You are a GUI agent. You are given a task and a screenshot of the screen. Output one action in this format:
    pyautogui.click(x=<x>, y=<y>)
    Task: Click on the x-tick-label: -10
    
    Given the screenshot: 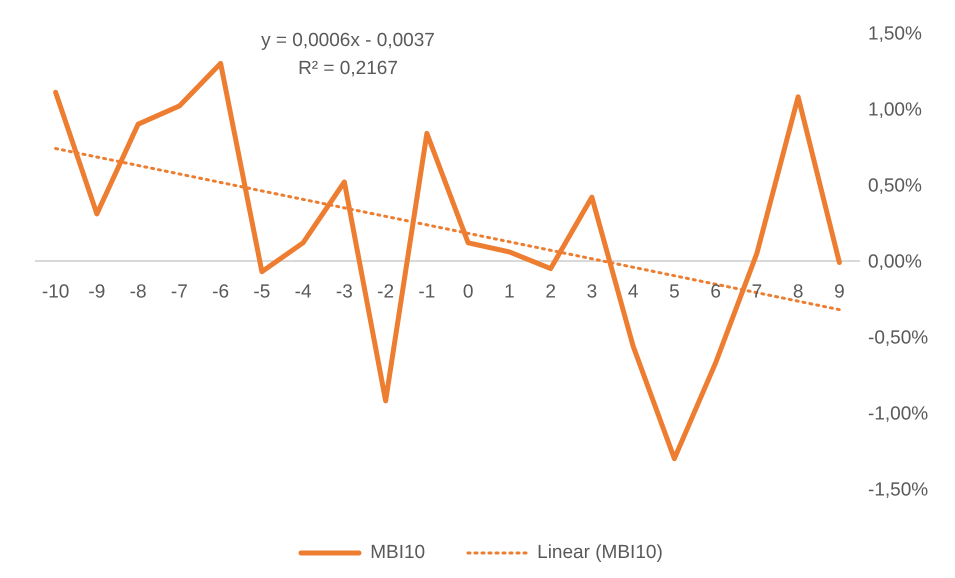 What is the action you would take?
    pyautogui.click(x=56, y=292)
    